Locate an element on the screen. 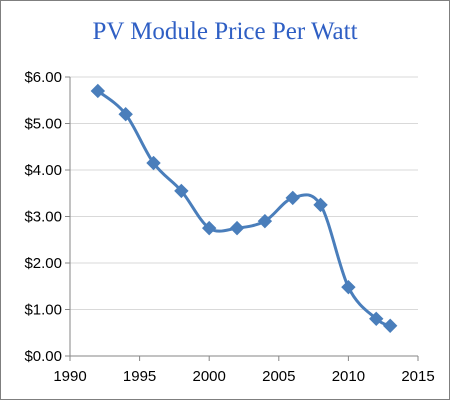  x-tick-label: 1995 is located at coordinates (139, 376).